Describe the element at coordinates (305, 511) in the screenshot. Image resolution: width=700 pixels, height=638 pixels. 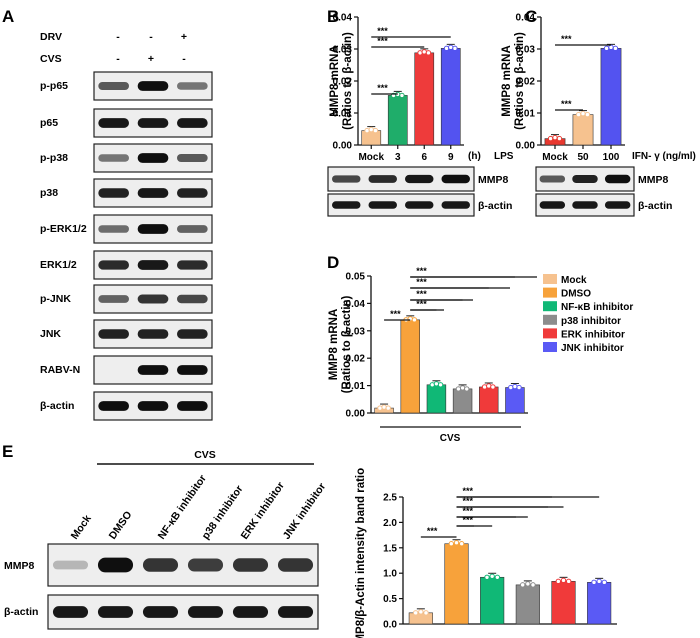
I see `lane-label: JNK inhibitor` at that location.